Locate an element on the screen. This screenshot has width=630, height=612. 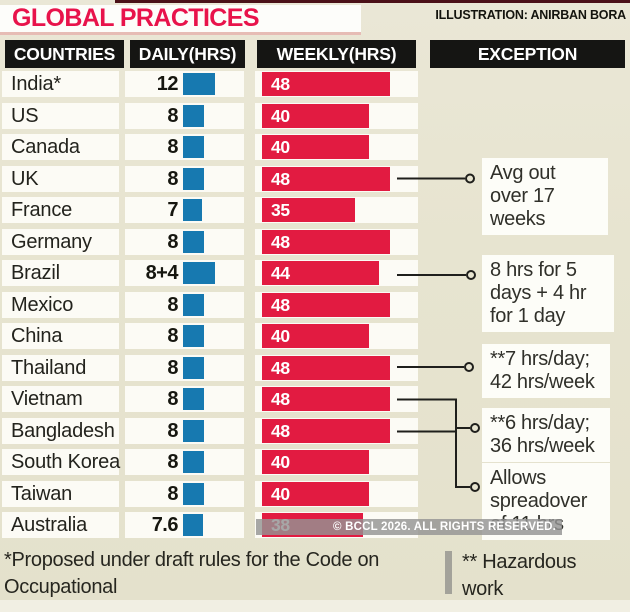
exception-callout-thailand: **7 hrs/day; 42 hrs/week is located at coordinates (546, 371).